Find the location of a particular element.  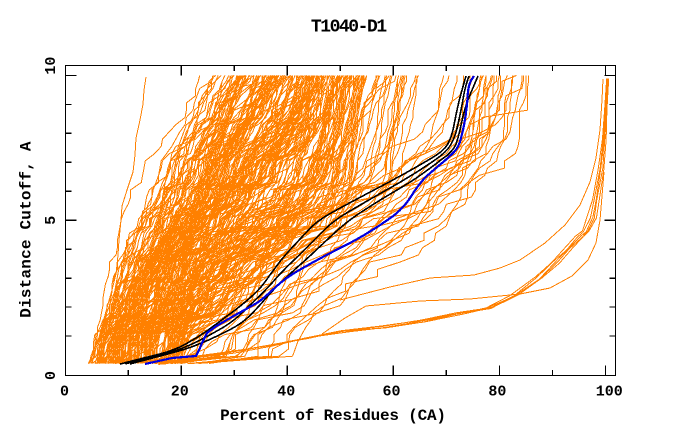

svg-text: Percent of Residues (CA) is located at coordinates (333, 416).